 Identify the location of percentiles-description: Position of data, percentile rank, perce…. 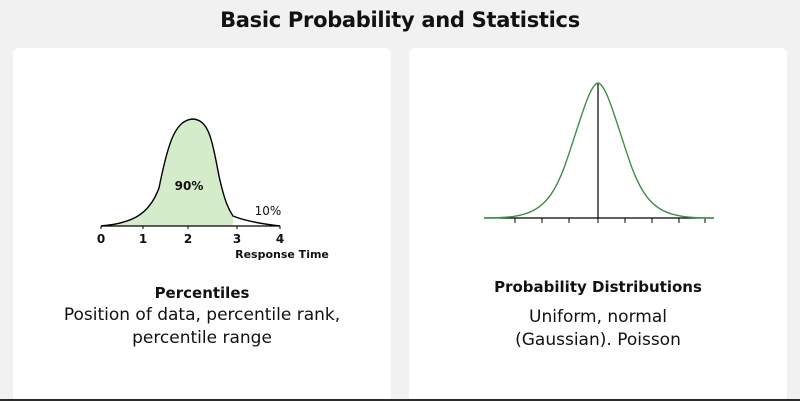
(202, 326).